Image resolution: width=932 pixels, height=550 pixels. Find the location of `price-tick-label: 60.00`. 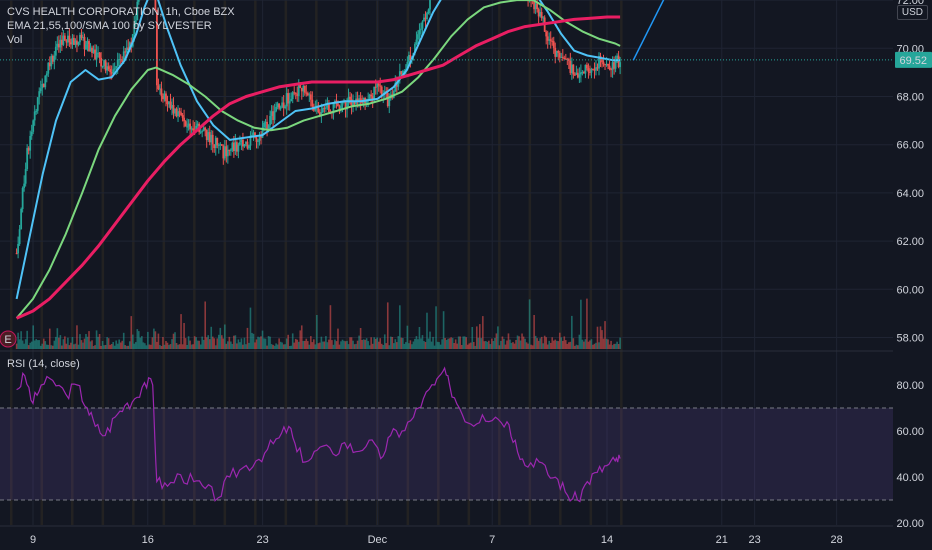

price-tick-label: 60.00 is located at coordinates (910, 290).